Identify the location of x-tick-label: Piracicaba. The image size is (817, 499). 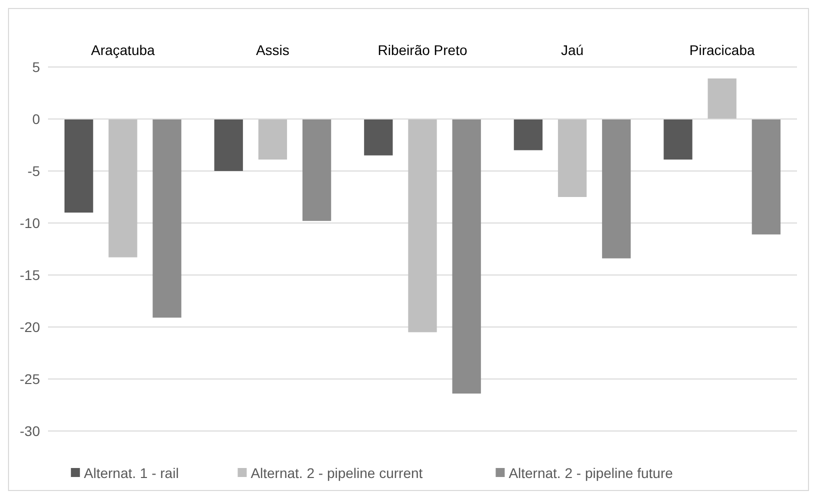
(722, 50).